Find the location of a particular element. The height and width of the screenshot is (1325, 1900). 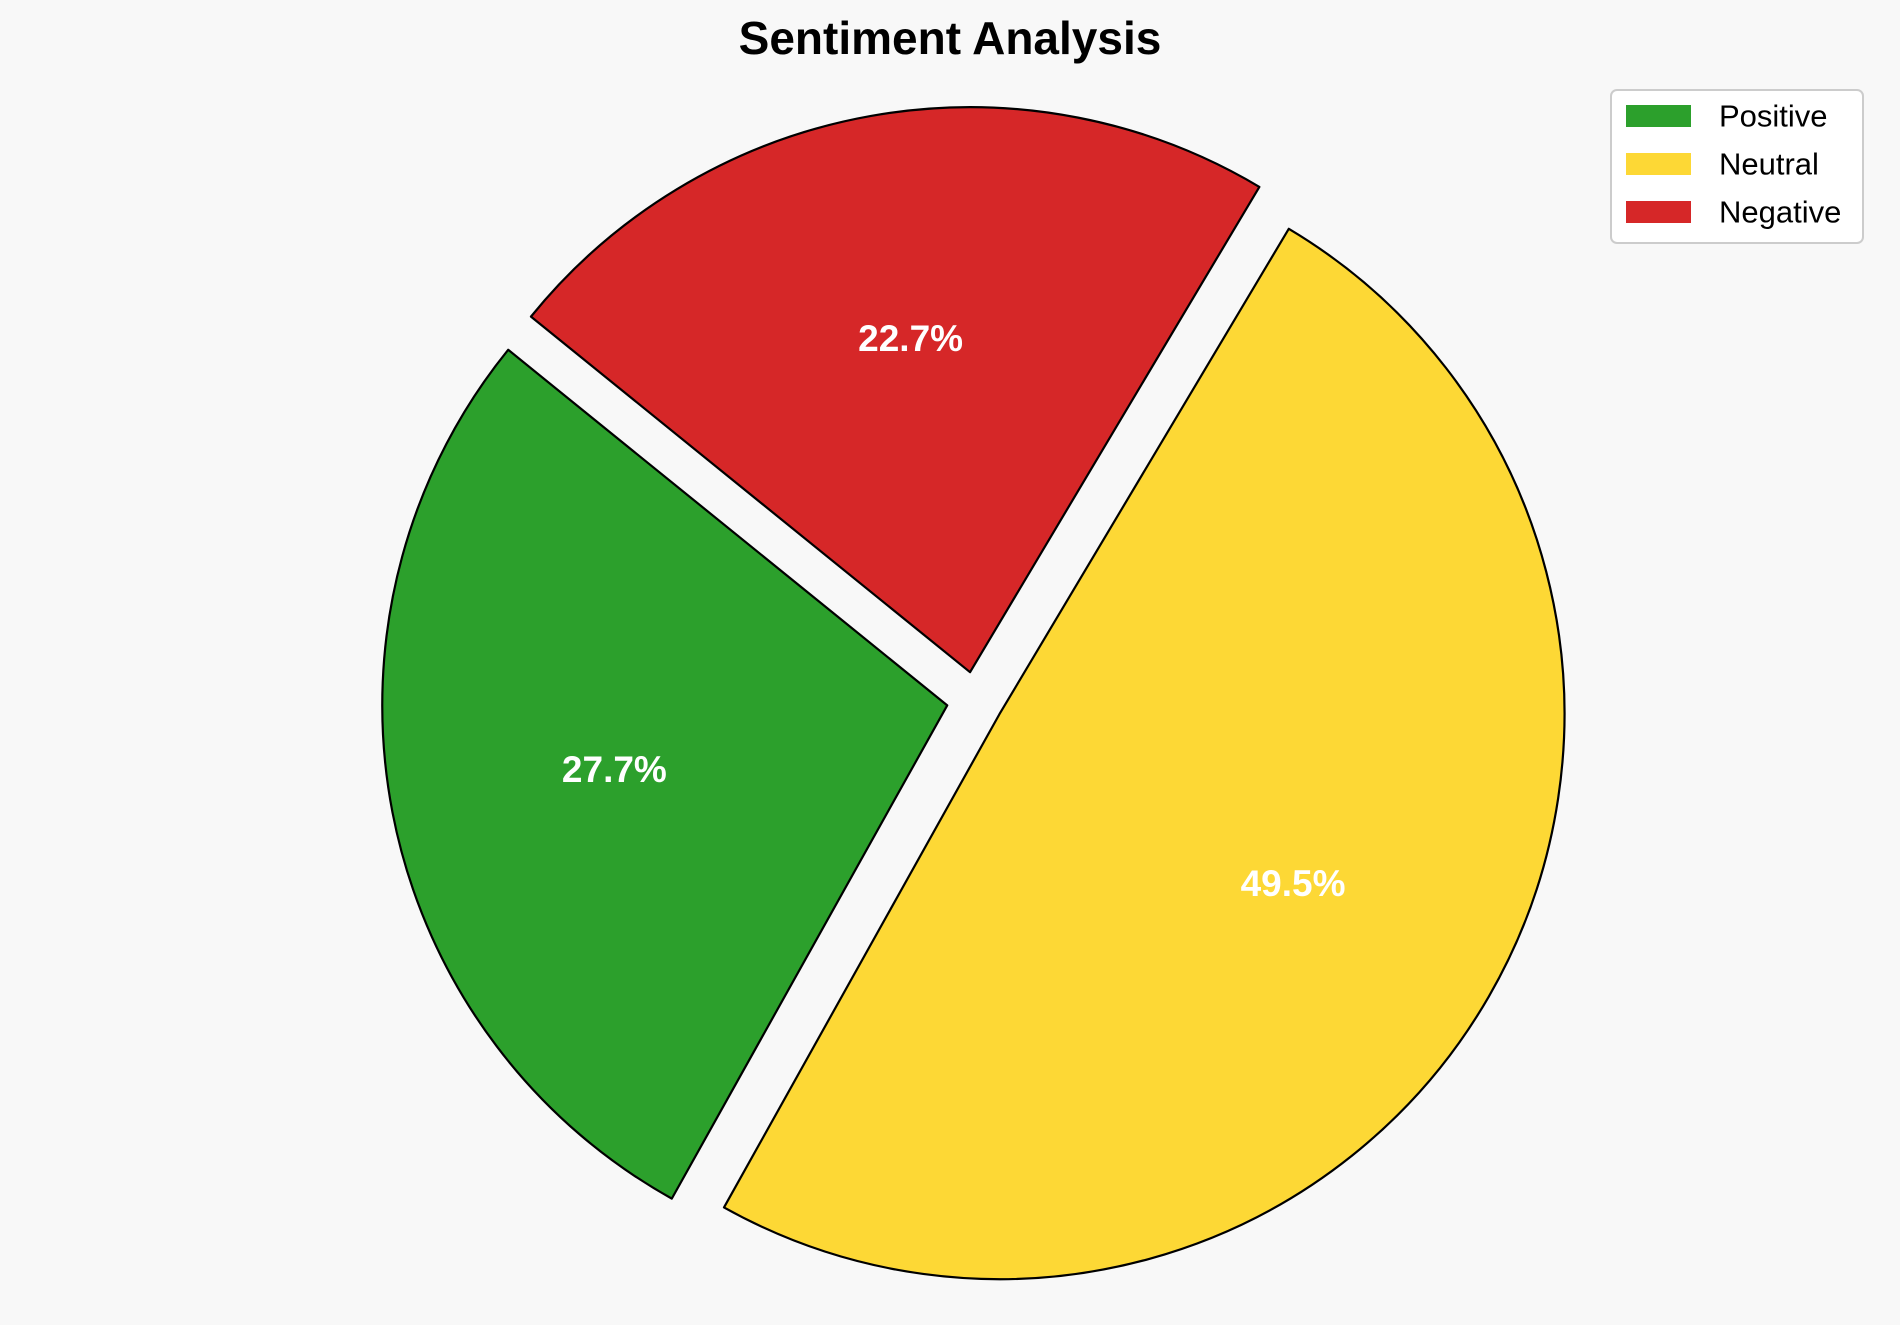

legend-label-positive: Positive is located at coordinates (1773, 116).